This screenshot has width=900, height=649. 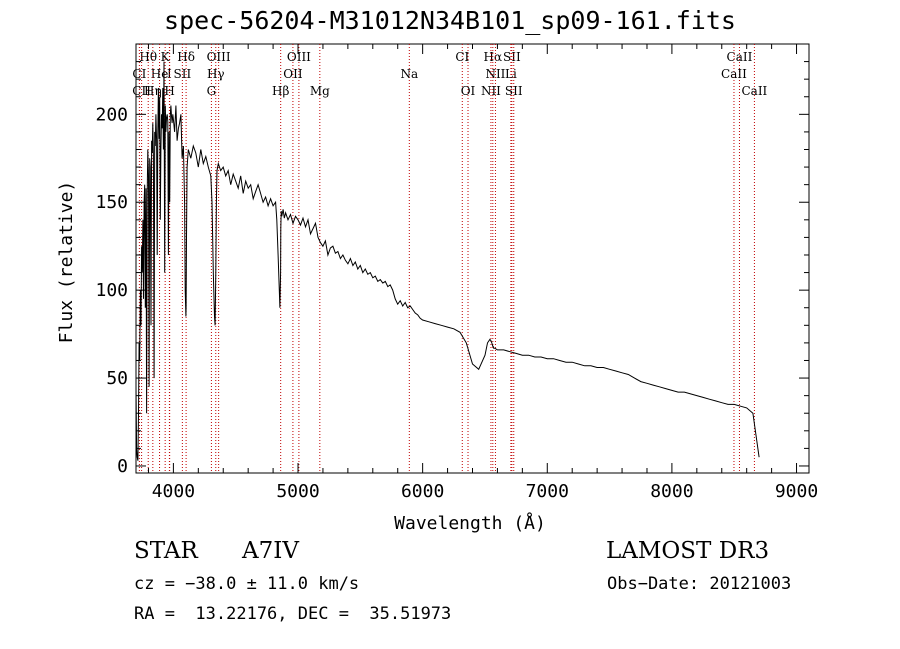 What do you see at coordinates (111, 114) in the screenshot?
I see `y-tick-label: 200` at bounding box center [111, 114].